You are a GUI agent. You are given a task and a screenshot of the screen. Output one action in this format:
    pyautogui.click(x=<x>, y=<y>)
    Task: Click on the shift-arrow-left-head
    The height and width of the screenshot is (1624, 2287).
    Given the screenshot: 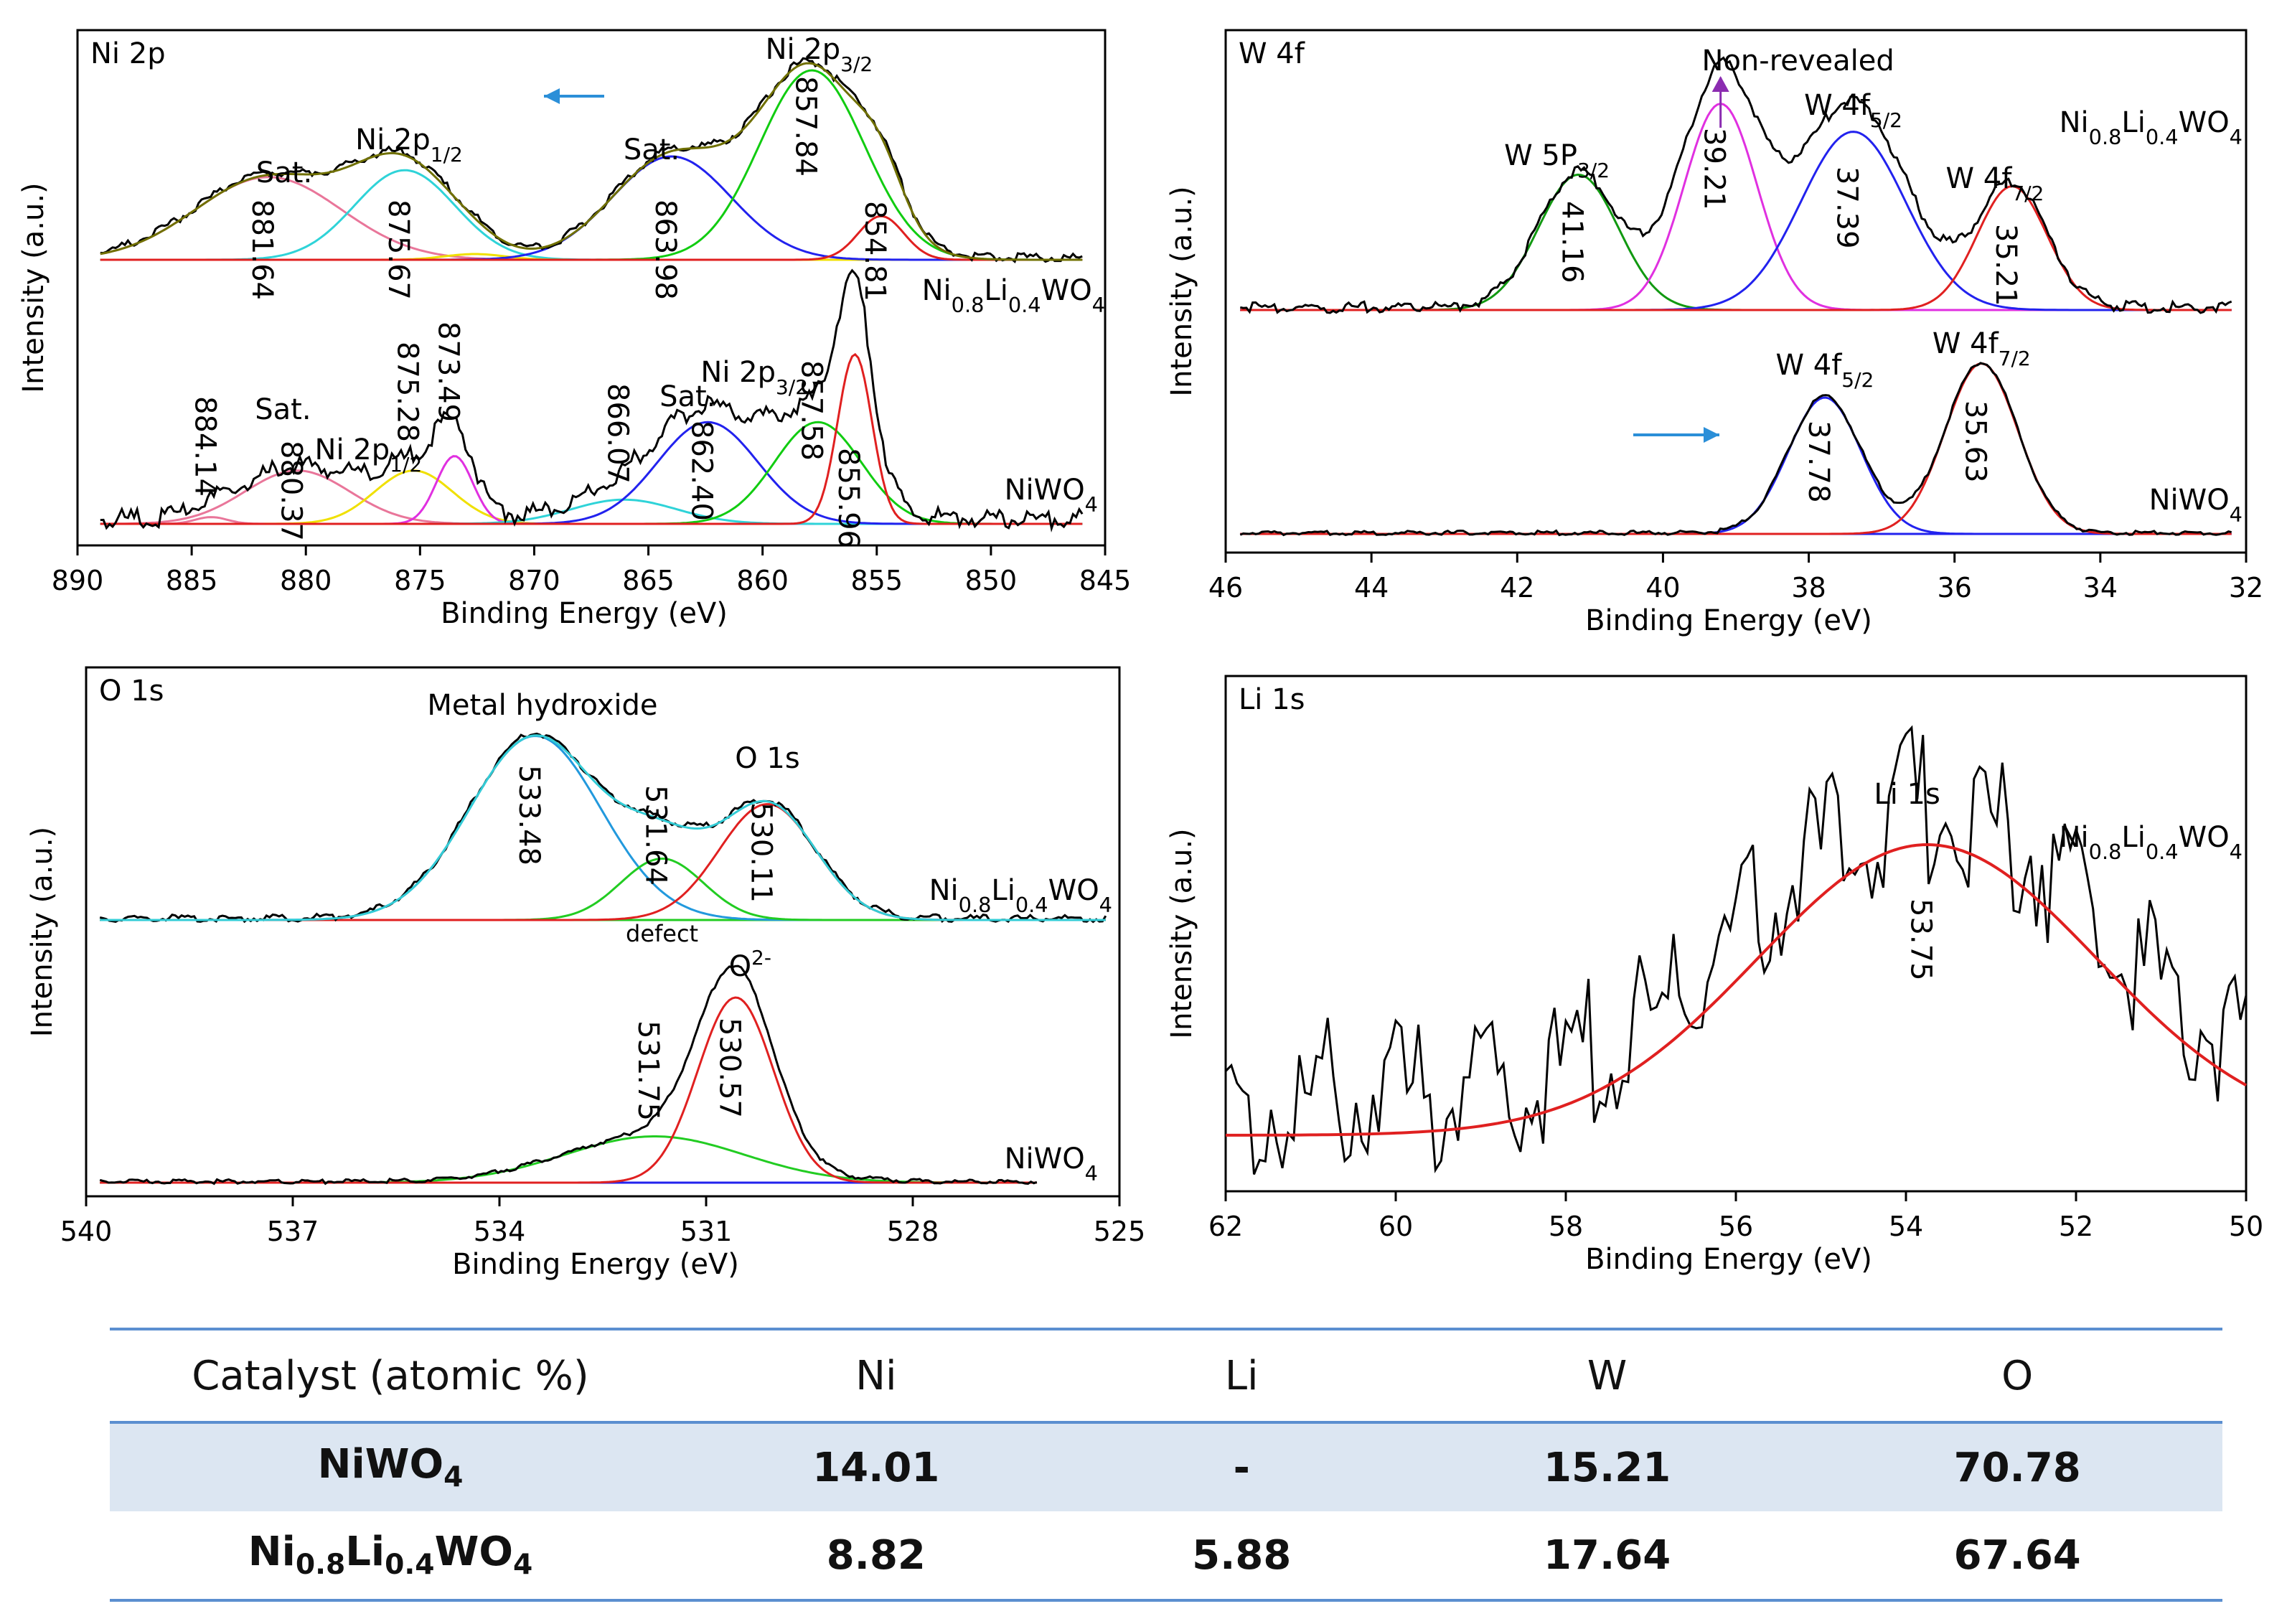 What is the action you would take?
    pyautogui.click(x=552, y=96)
    